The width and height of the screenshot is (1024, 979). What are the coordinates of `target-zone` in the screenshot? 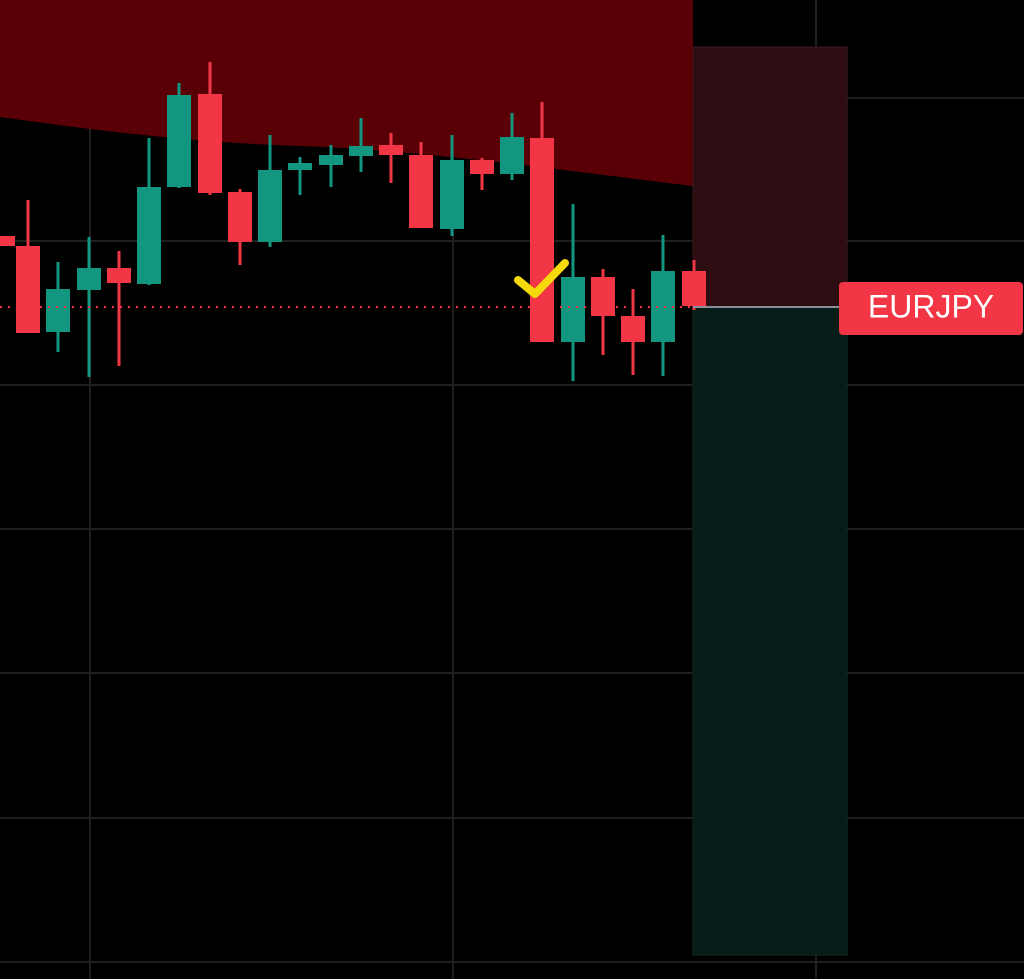 It's located at (770, 631).